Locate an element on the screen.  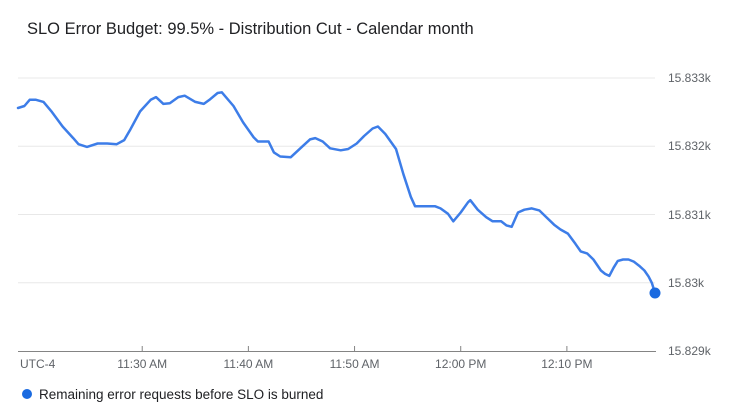
series-end-point-marker is located at coordinates (655, 293).